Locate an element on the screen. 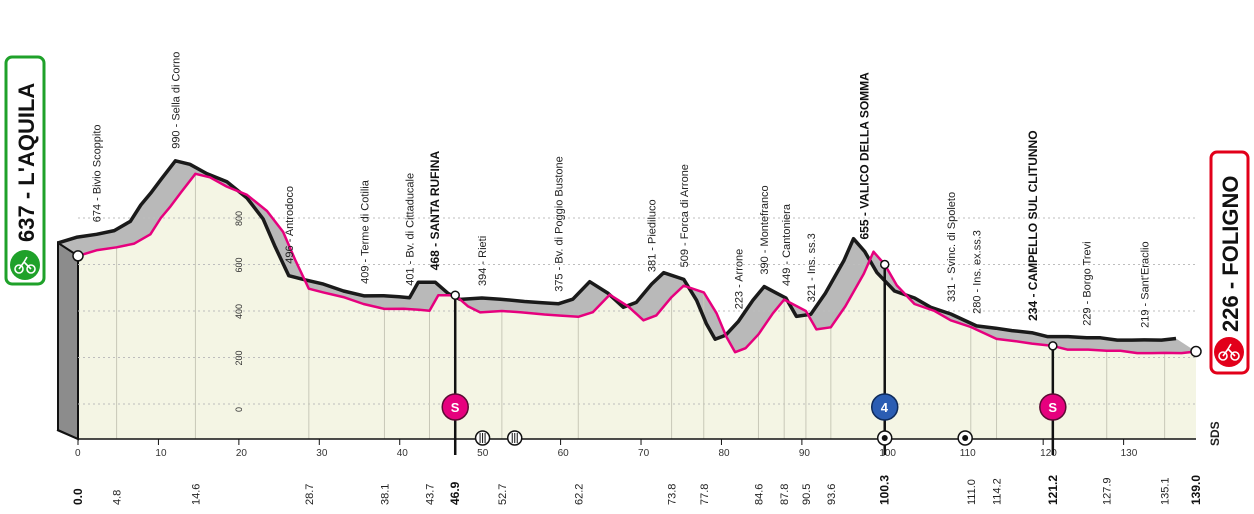 Image resolution: width=1254 pixels, height=514 pixels. place-label: 381 - Piediluco is located at coordinates (653, 235).